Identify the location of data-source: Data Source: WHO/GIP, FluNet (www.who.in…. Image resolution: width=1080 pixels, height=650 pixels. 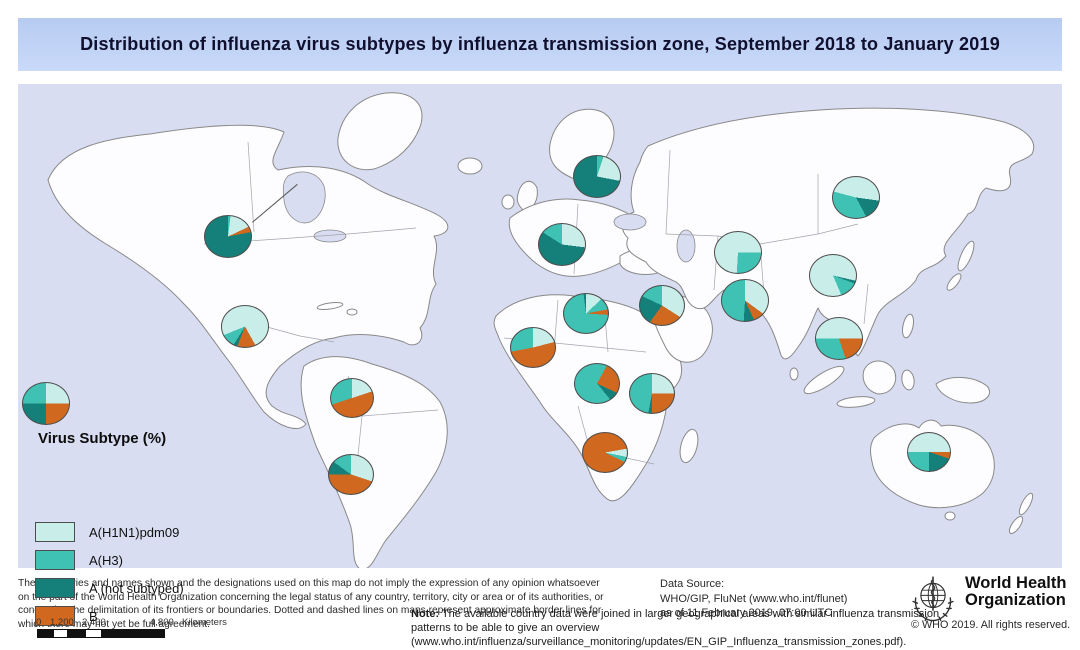
(753, 599).